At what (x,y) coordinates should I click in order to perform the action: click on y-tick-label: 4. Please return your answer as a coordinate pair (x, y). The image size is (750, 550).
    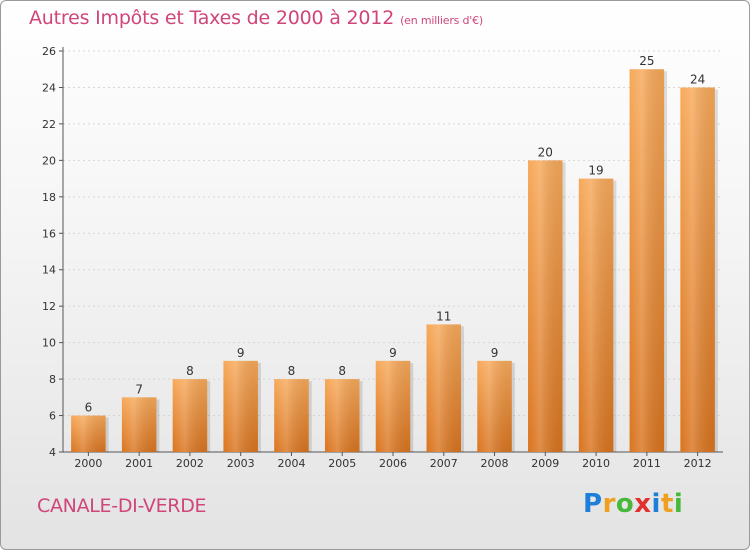
    Looking at the image, I should click on (52, 452).